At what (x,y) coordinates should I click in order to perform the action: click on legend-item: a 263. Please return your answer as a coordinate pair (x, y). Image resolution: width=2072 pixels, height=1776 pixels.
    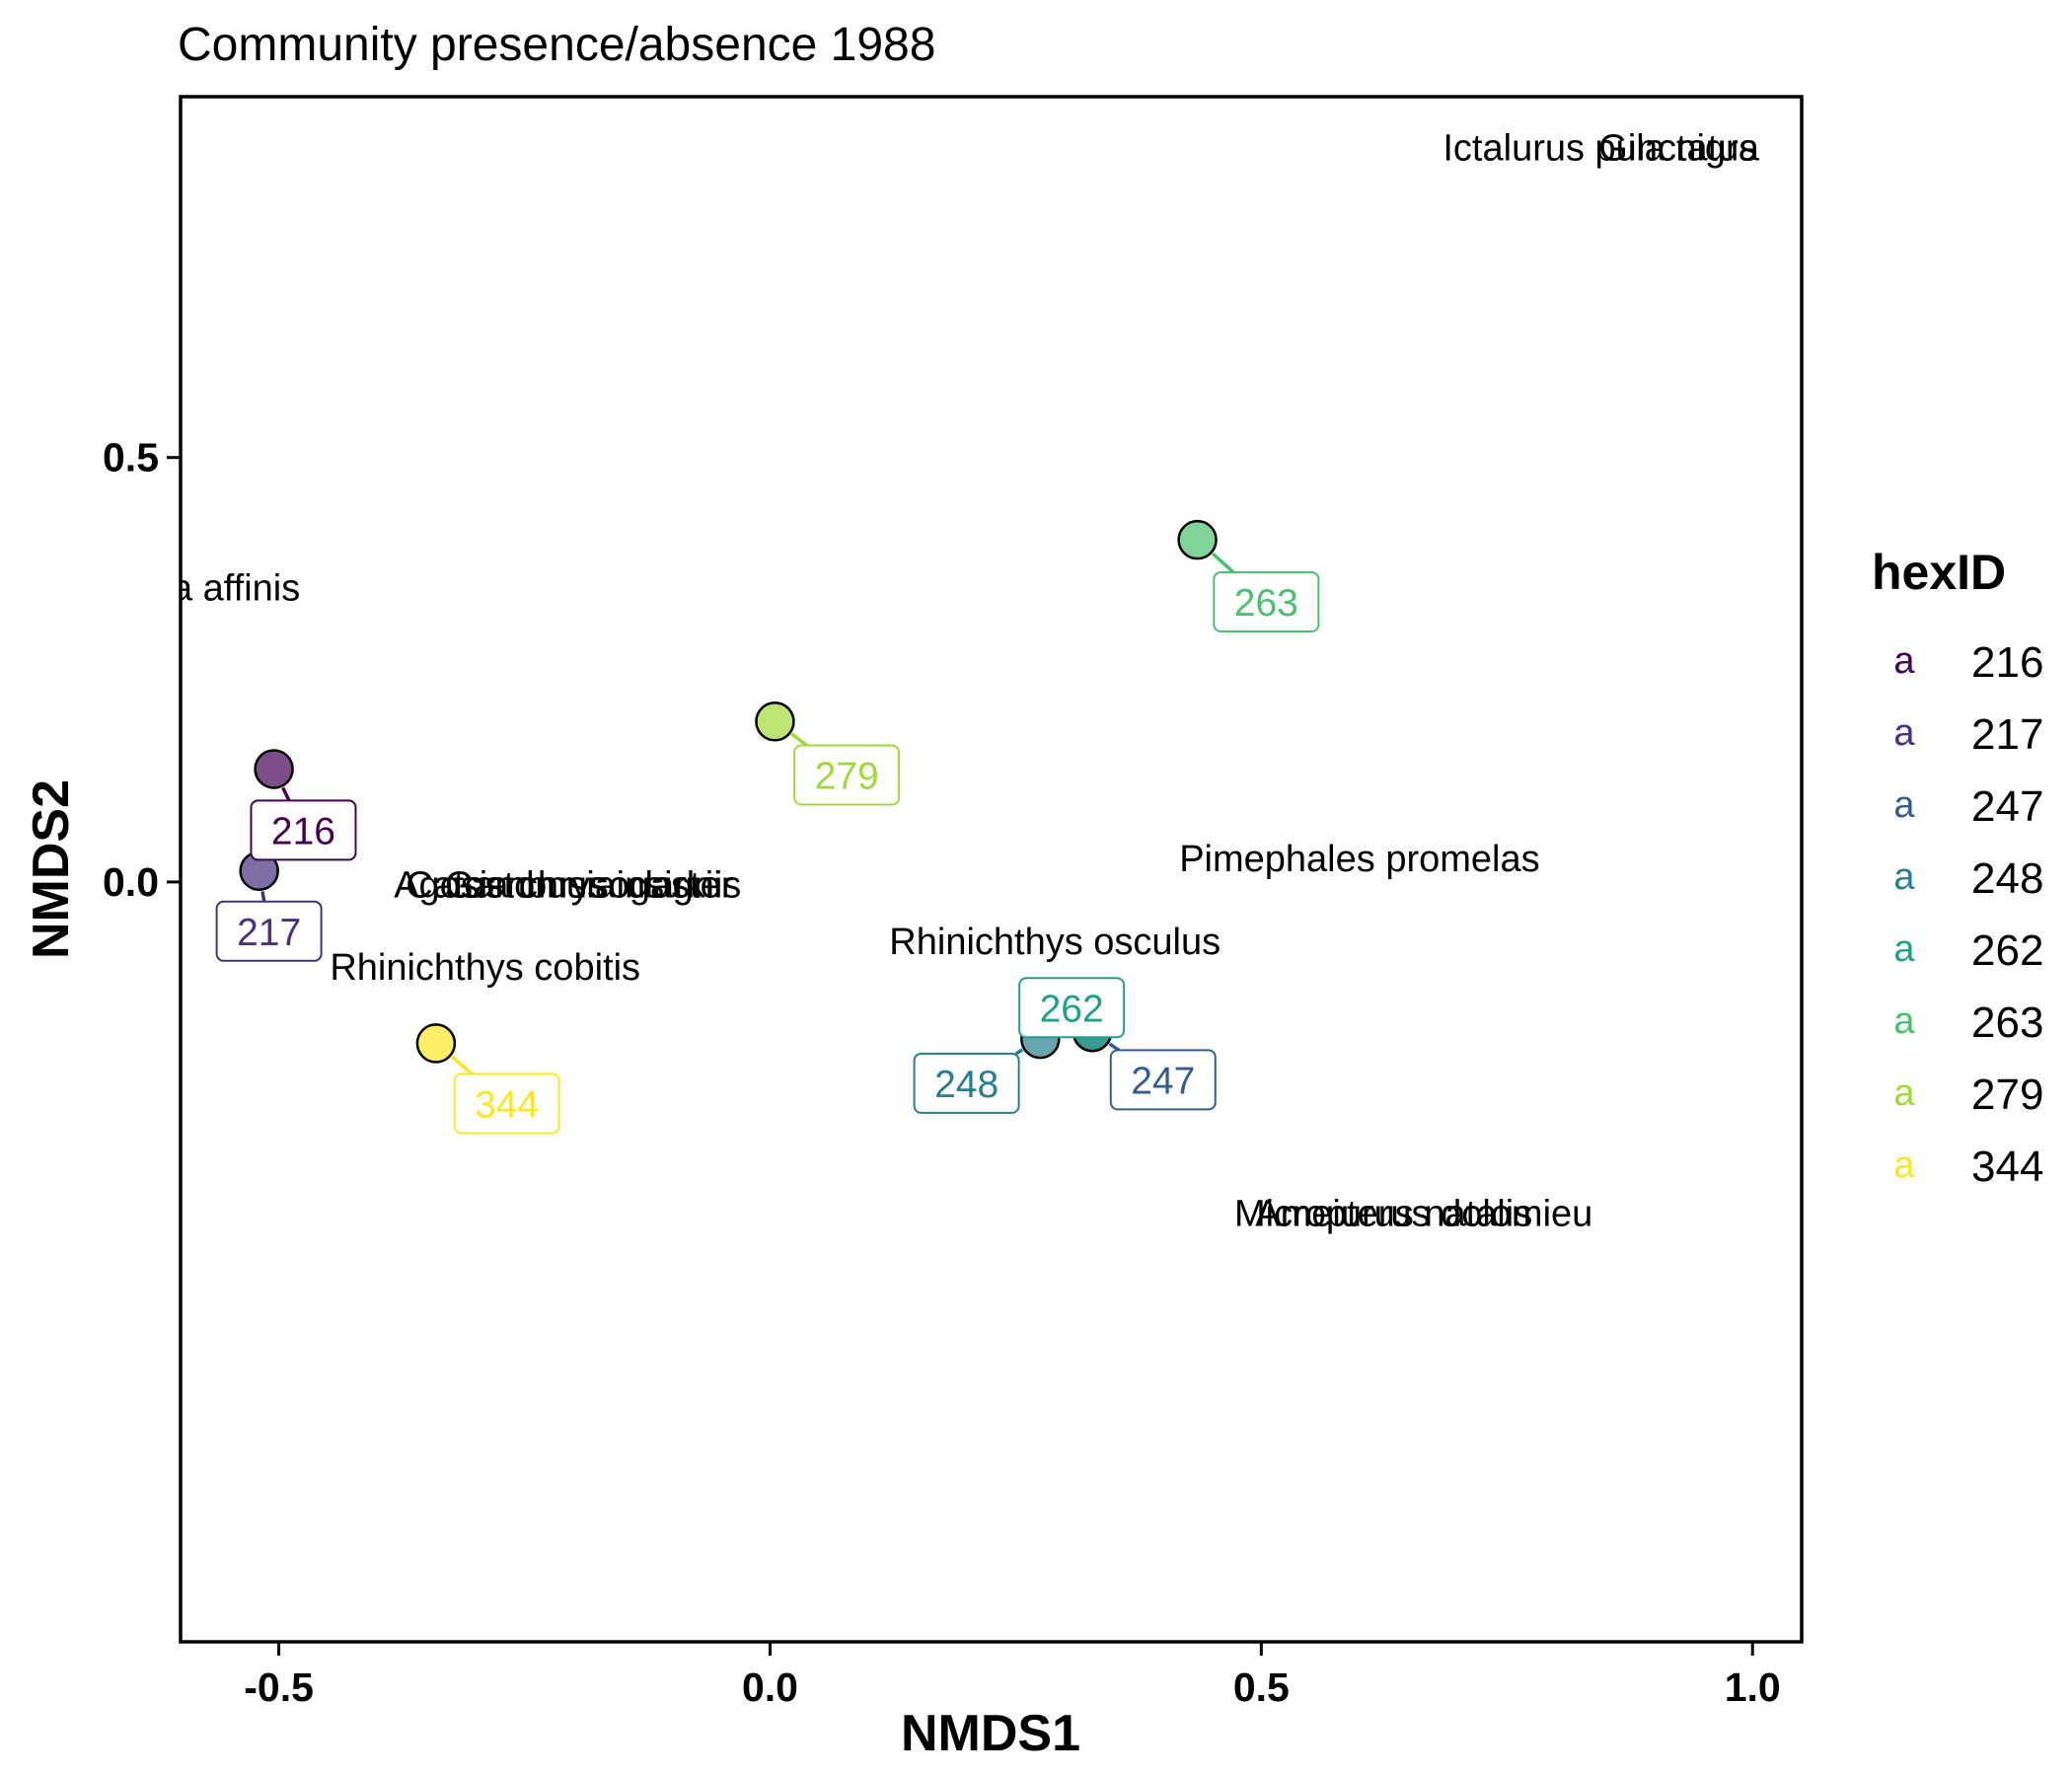
    Looking at the image, I should click on (1968, 1023).